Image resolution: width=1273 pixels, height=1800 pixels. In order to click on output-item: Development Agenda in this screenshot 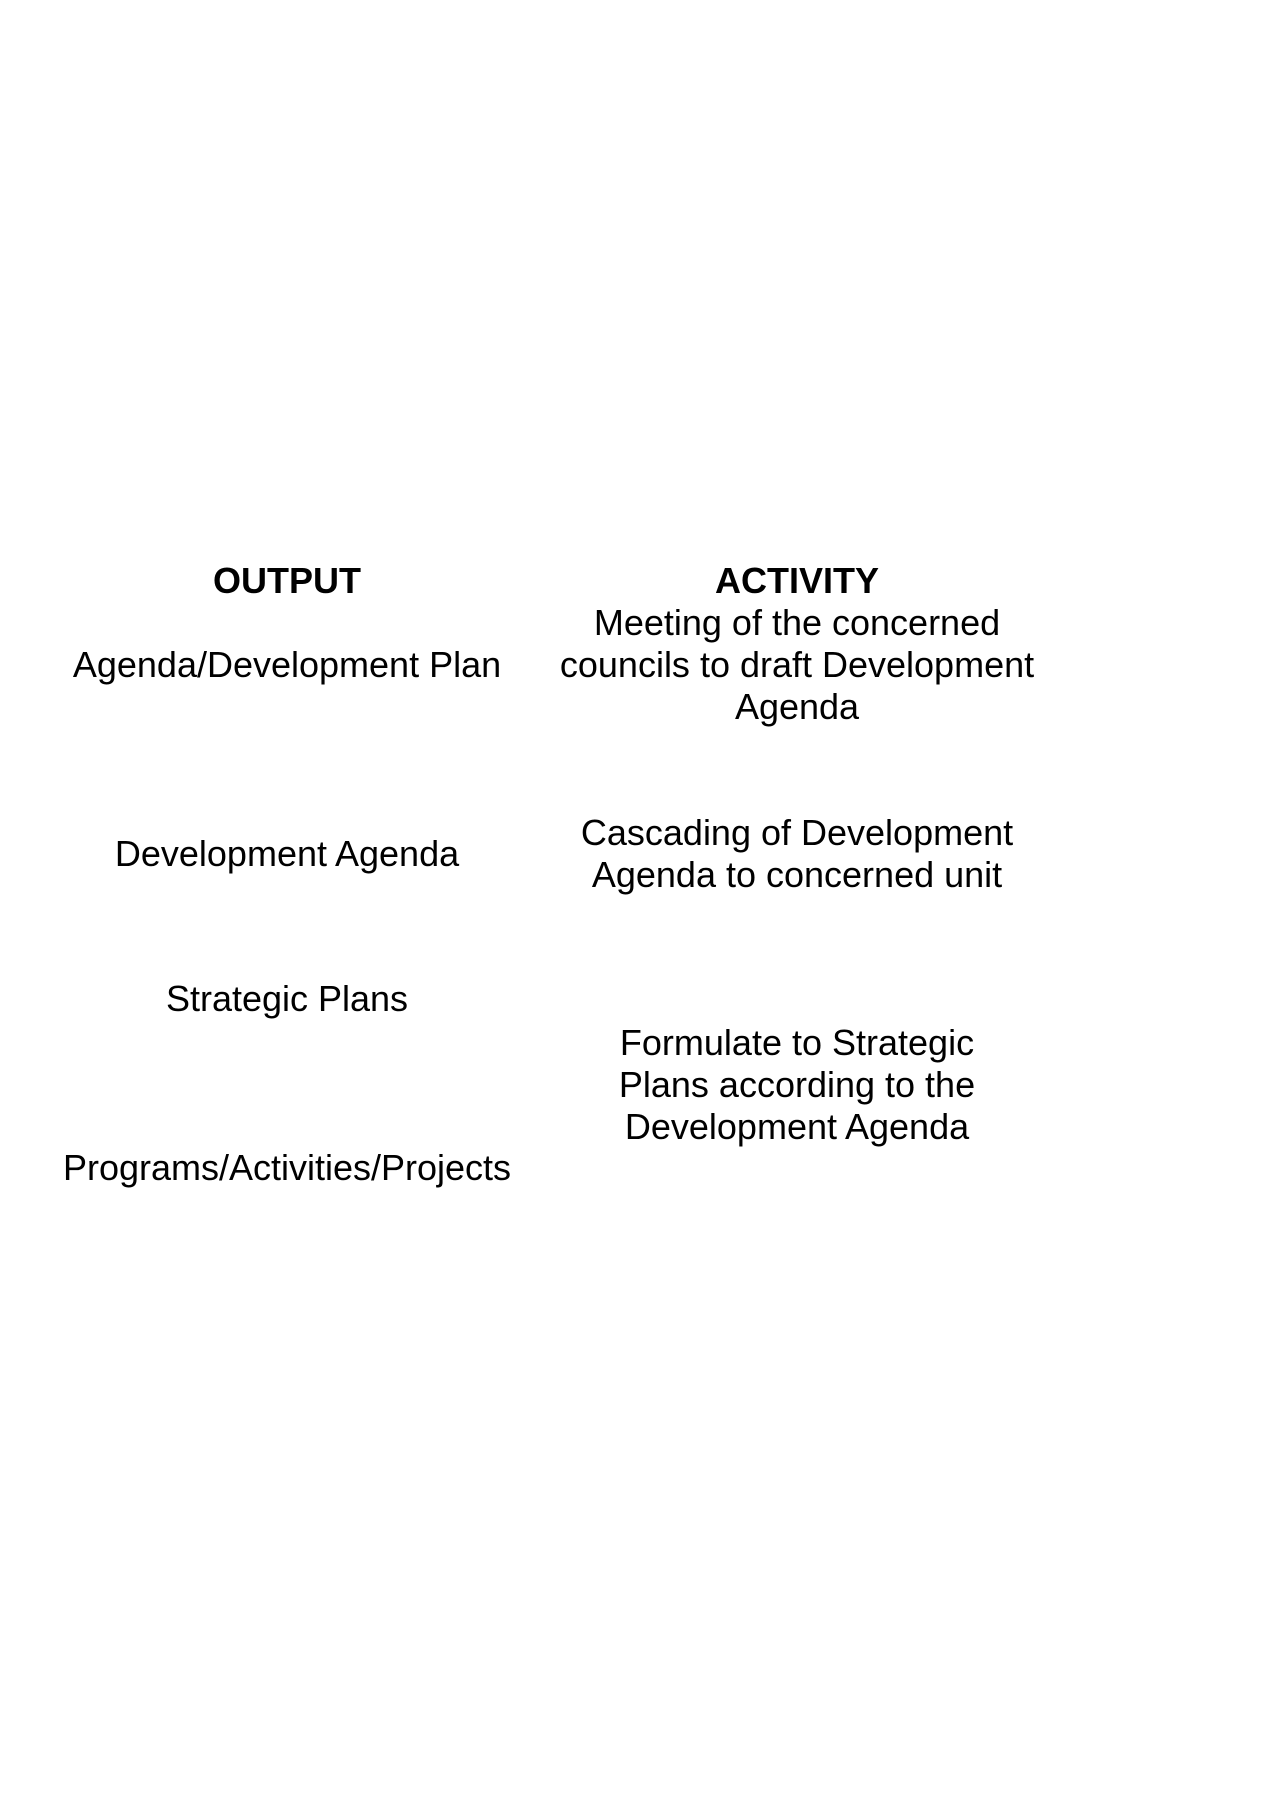, I will do `click(287, 853)`.